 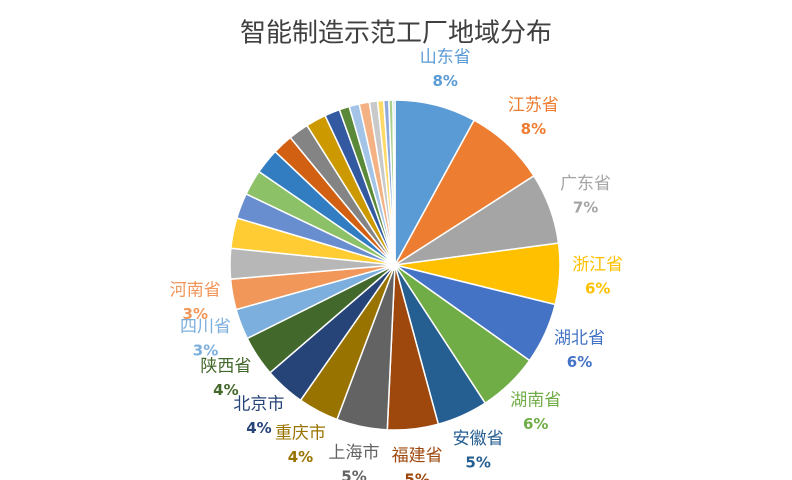 What do you see at coordinates (579, 339) in the screenshot?
I see `slice-label: 湖北省` at bounding box center [579, 339].